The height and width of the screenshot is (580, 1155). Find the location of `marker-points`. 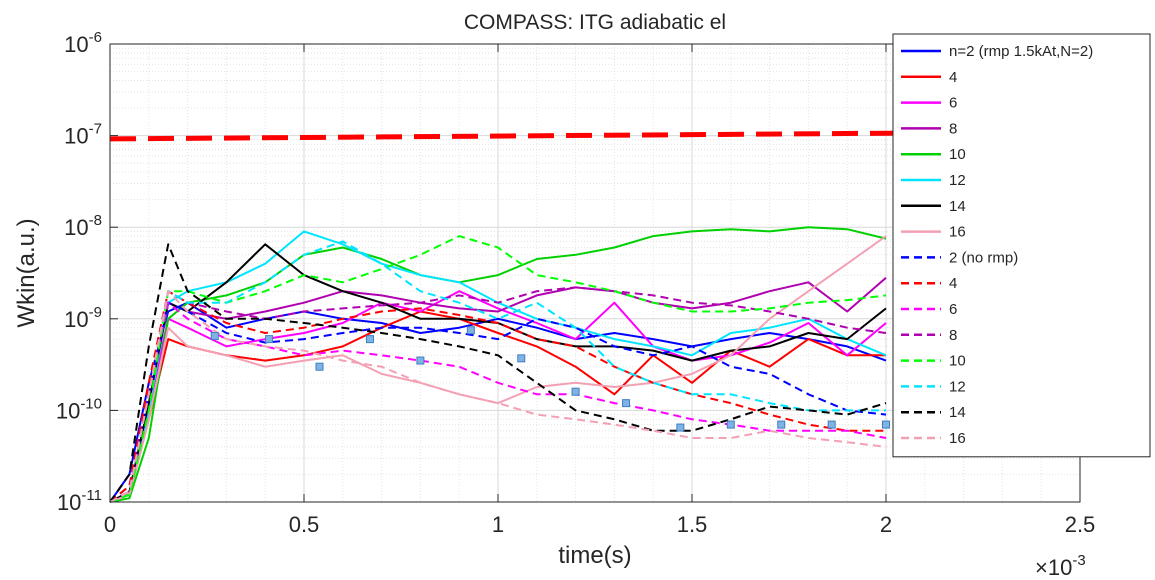

marker-points is located at coordinates (550, 379).